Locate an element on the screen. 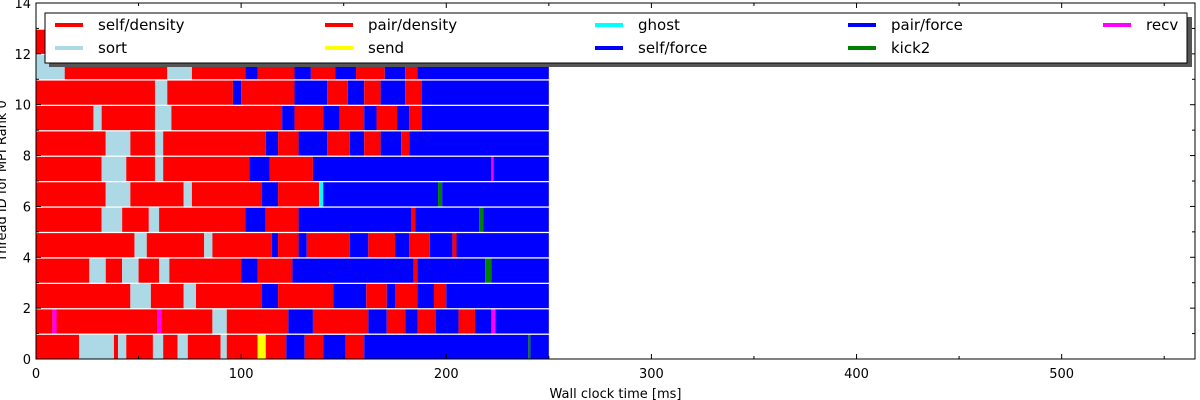  task-segment-thread-7-sort is located at coordinates (159, 168).